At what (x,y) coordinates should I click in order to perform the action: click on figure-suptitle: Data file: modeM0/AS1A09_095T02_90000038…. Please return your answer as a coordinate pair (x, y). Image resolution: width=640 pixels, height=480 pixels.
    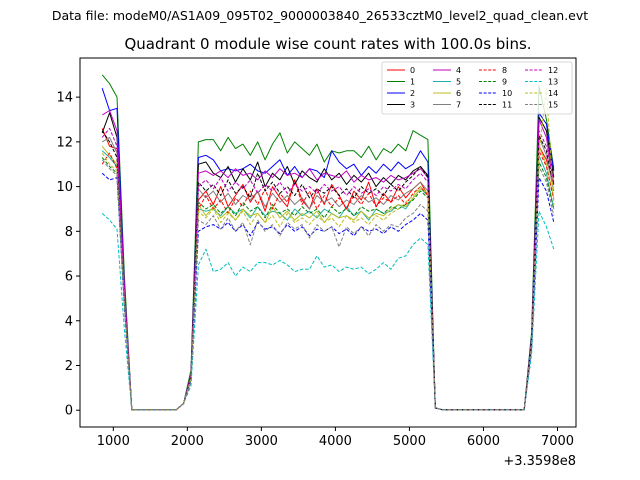
    Looking at the image, I should click on (320, 15).